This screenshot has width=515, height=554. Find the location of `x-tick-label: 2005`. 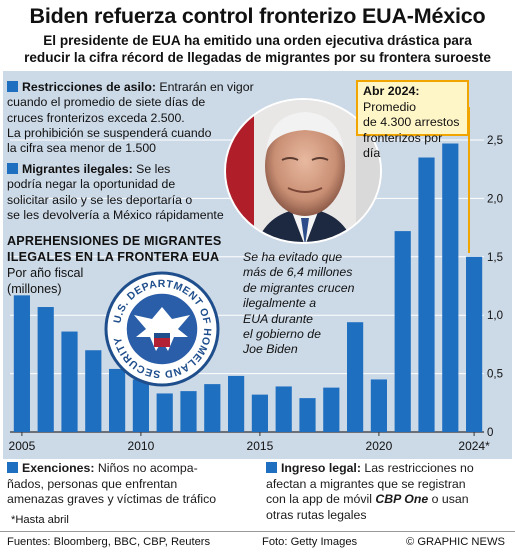

x-tick-label: 2005 is located at coordinates (22, 446).